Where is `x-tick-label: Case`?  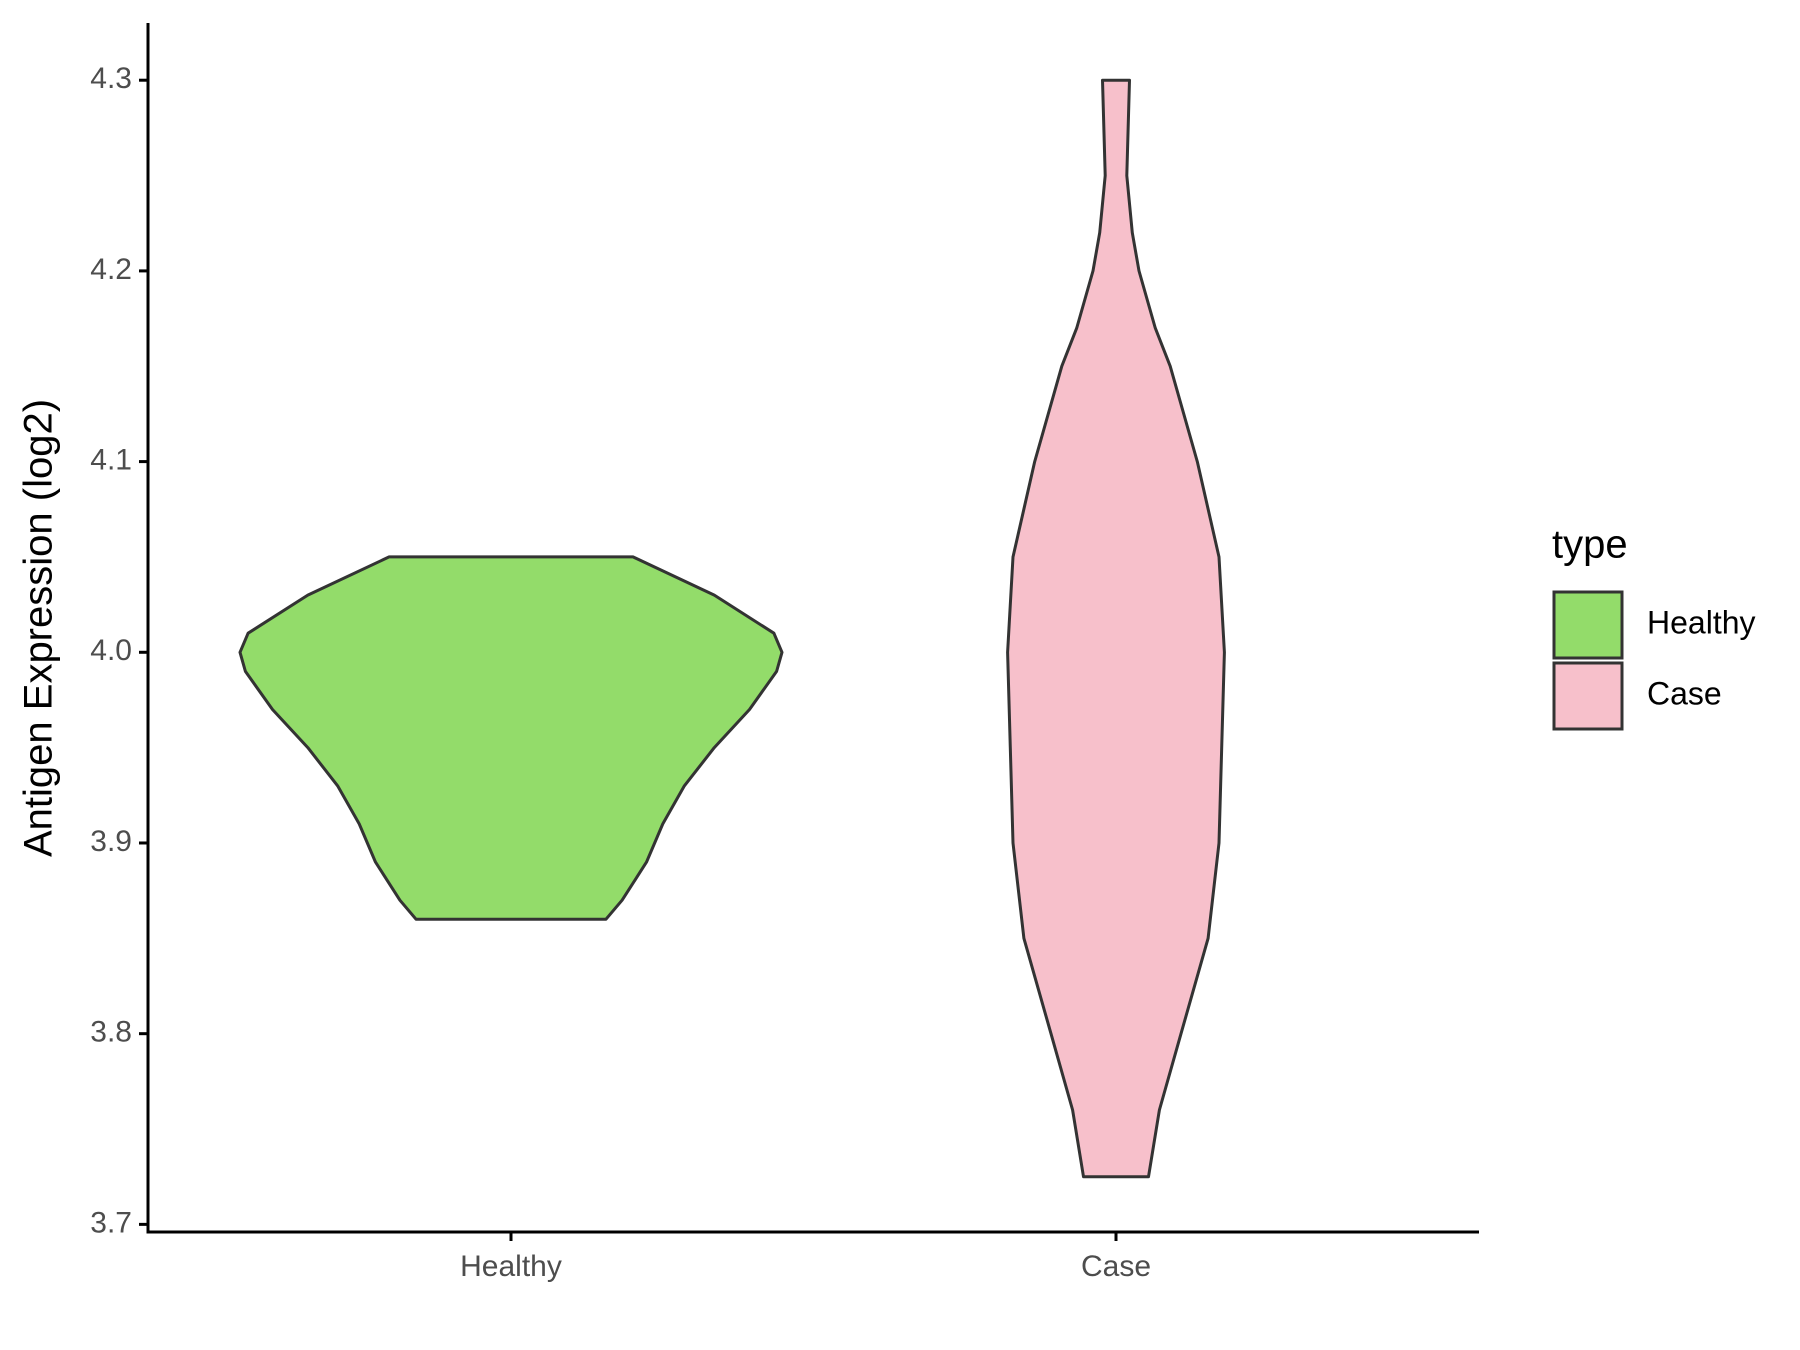
x-tick-label: Case is located at coordinates (1116, 1266).